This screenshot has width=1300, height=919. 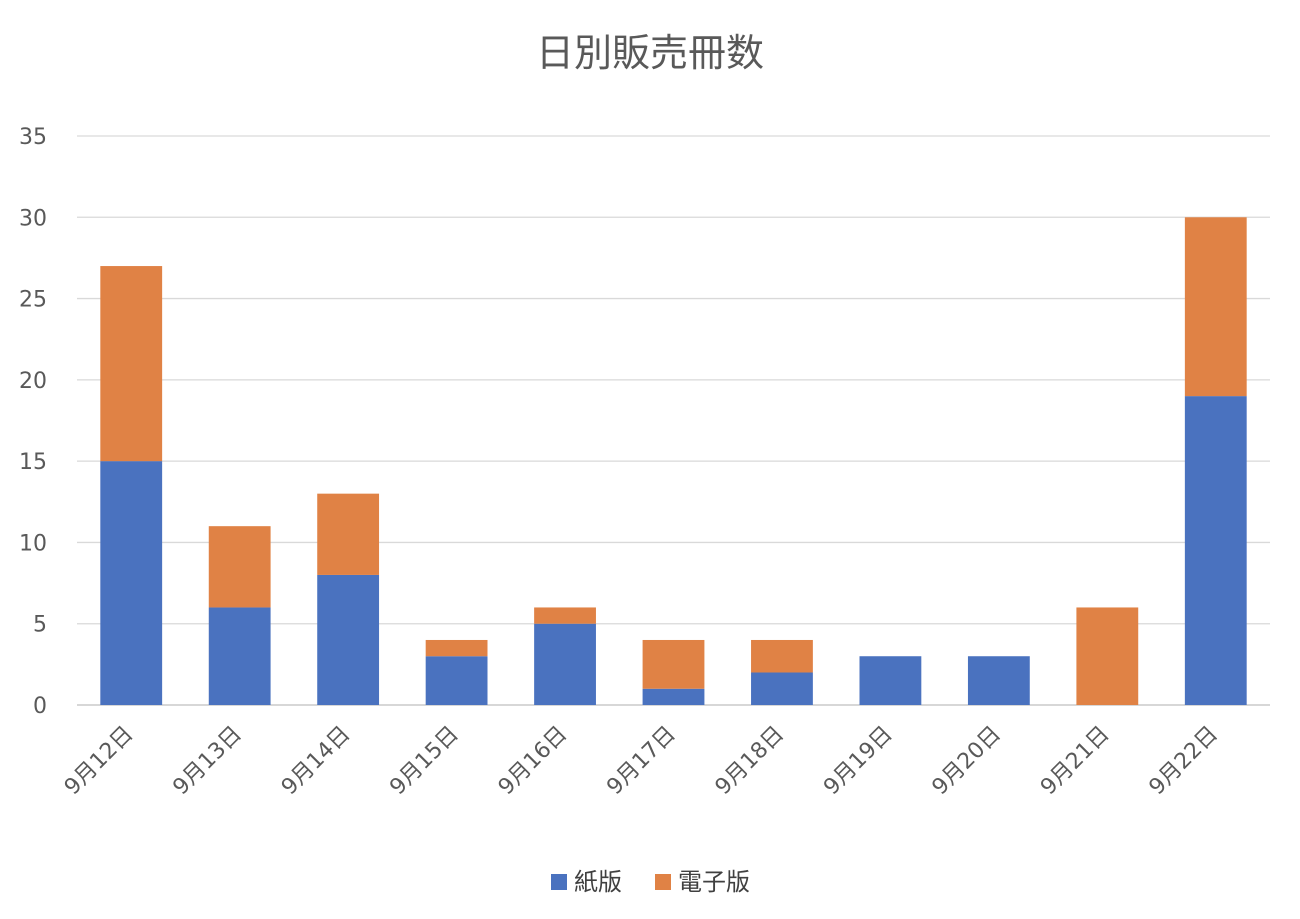 I want to click on x-tick-label: 9月14日, so click(x=316, y=761).